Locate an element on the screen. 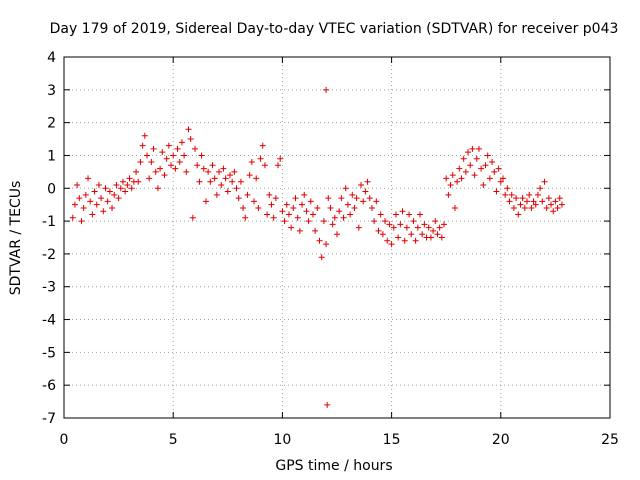 The image size is (640, 480). x-tick-label: 5 is located at coordinates (173, 440).